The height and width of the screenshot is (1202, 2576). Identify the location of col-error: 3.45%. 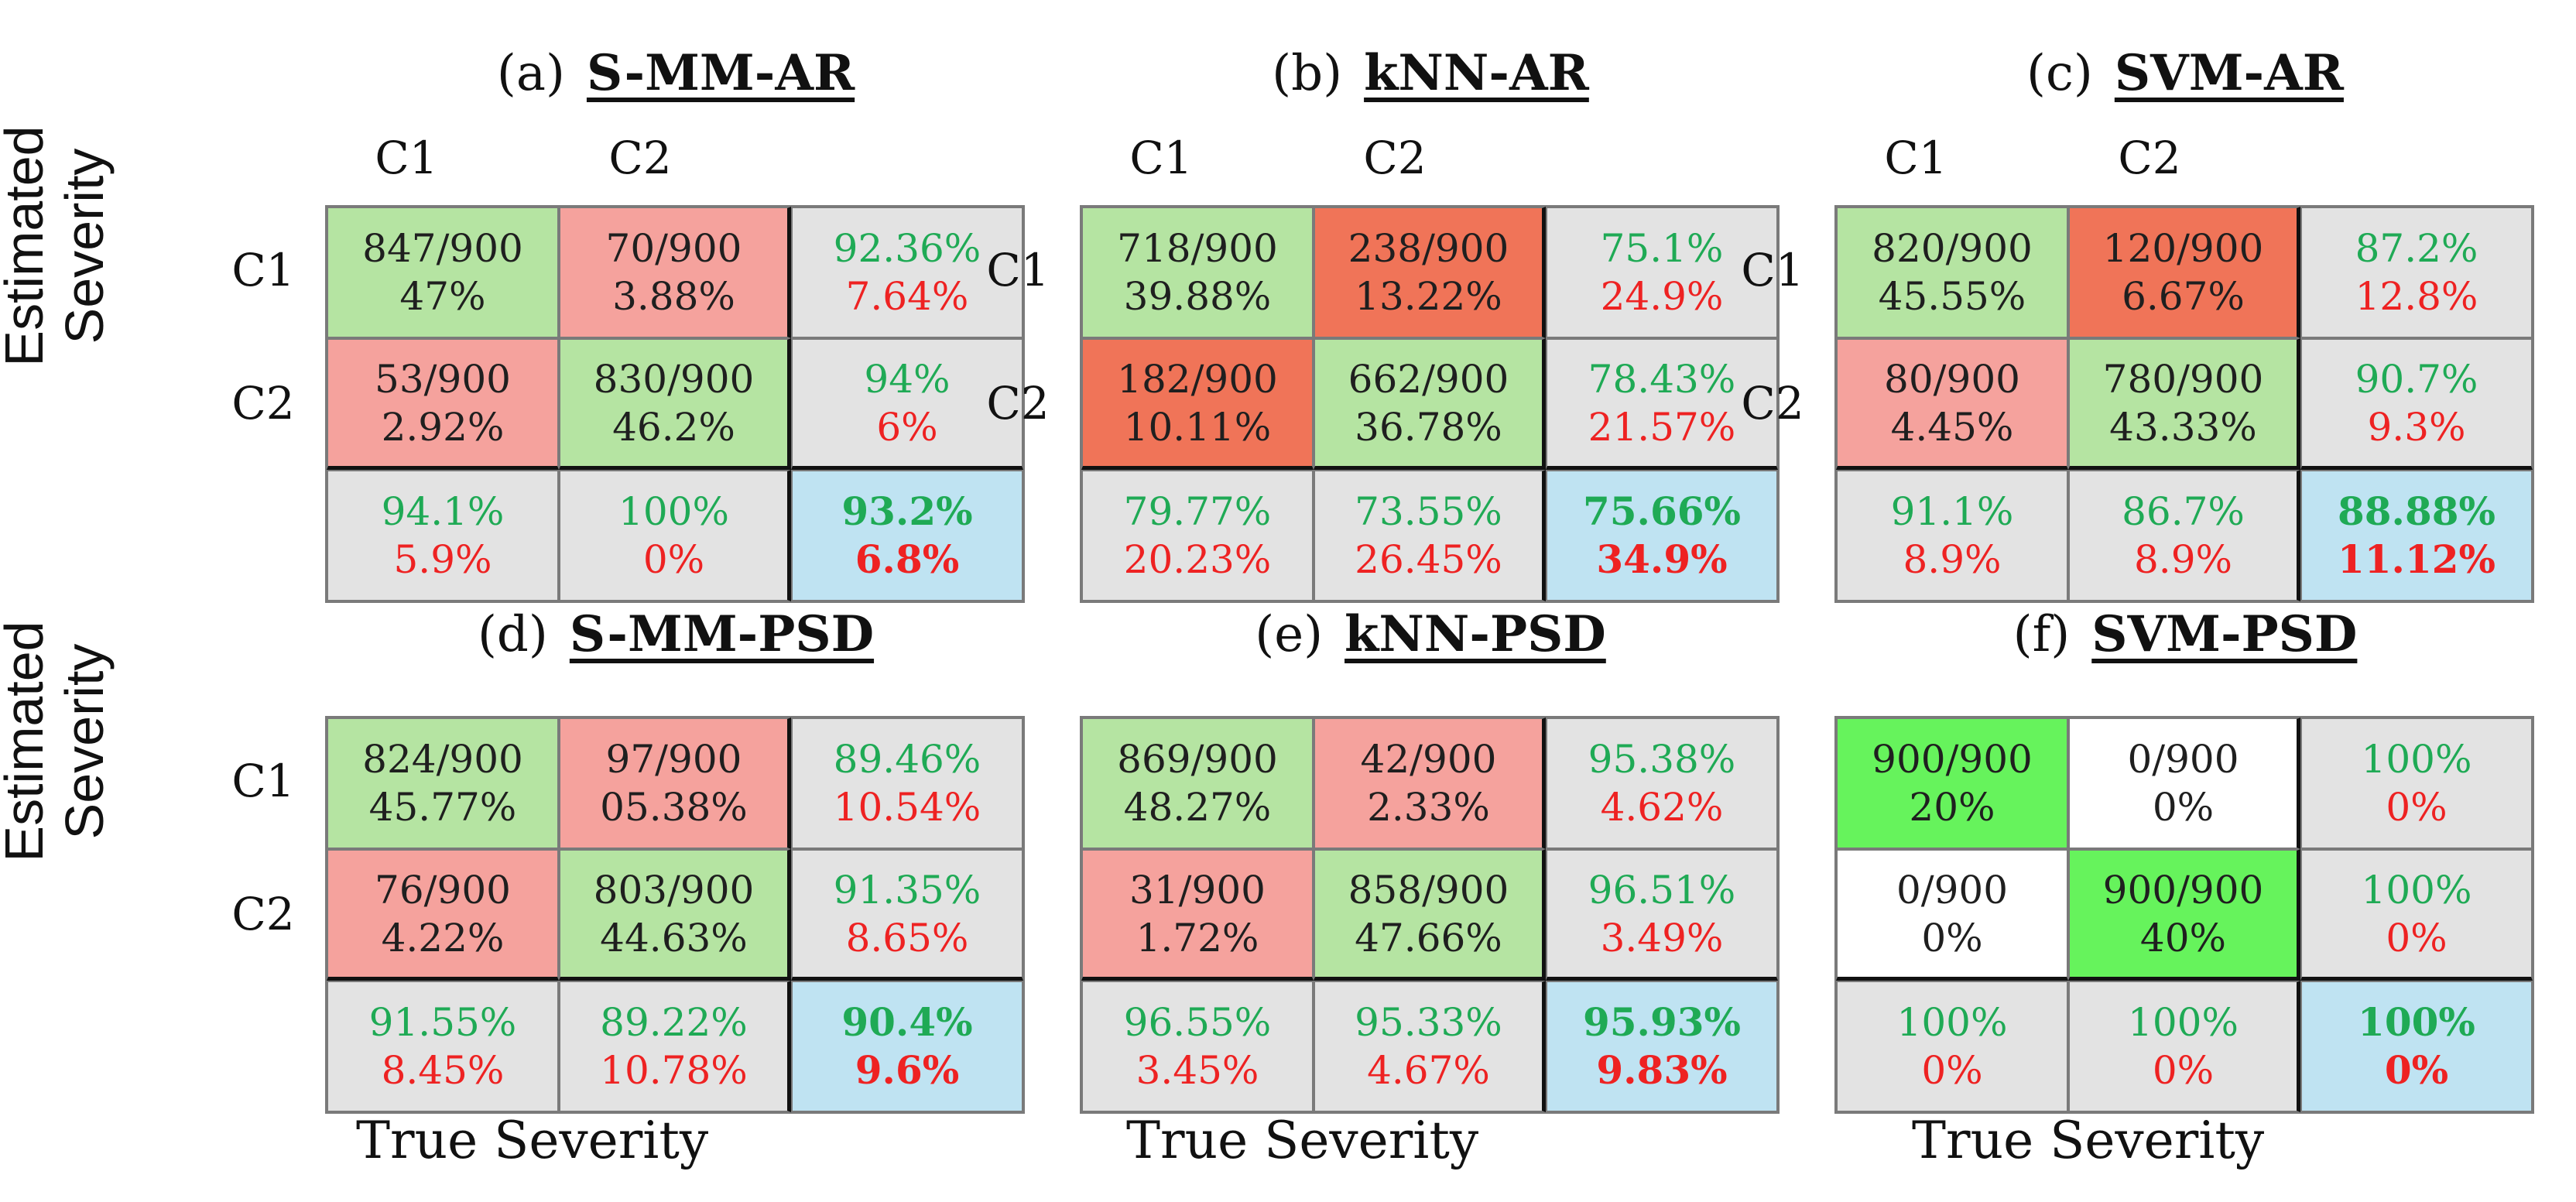
(1197, 1070).